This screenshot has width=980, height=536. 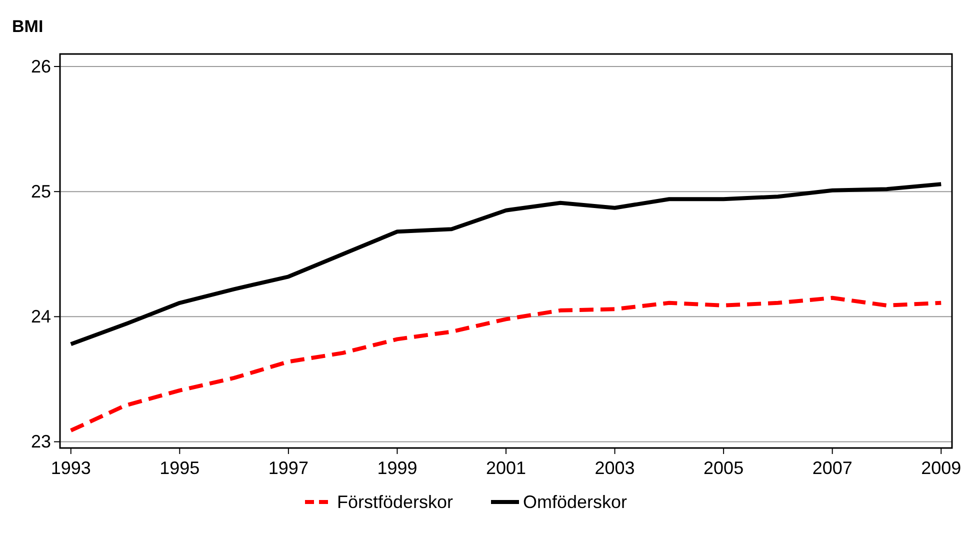 I want to click on y-tick-label: 26, so click(x=40, y=66).